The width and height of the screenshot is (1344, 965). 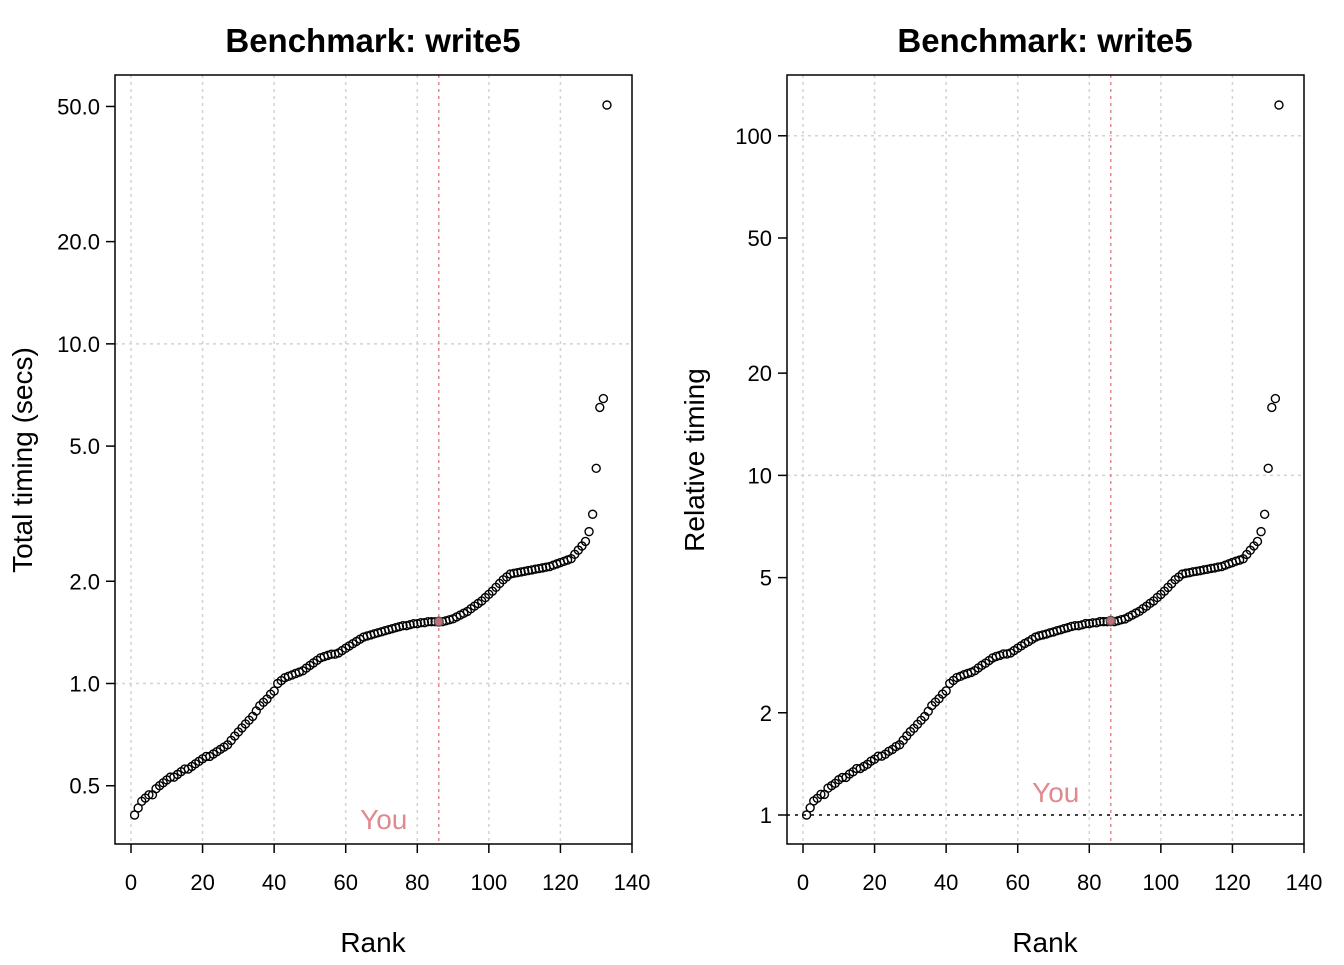 I want to click on y-tick-label: 50.0, so click(x=78, y=106).